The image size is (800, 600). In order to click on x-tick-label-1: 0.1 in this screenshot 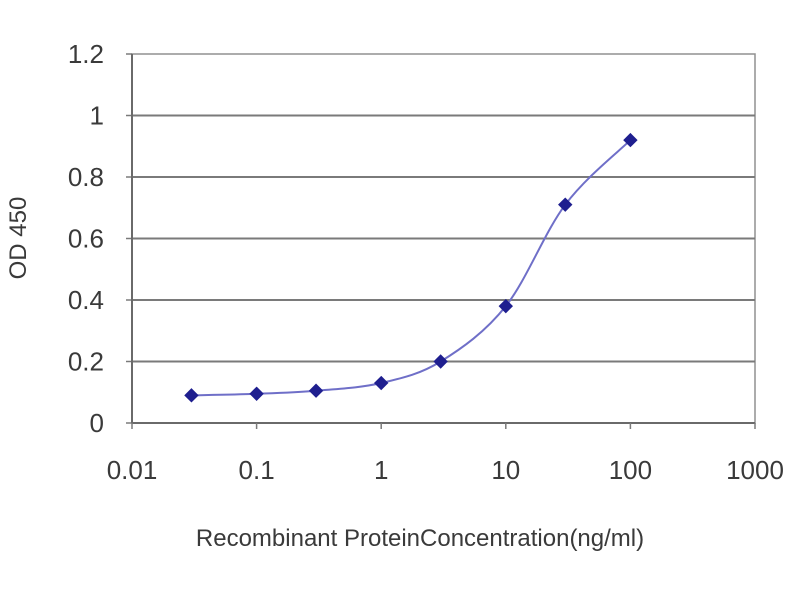, I will do `click(257, 470)`.